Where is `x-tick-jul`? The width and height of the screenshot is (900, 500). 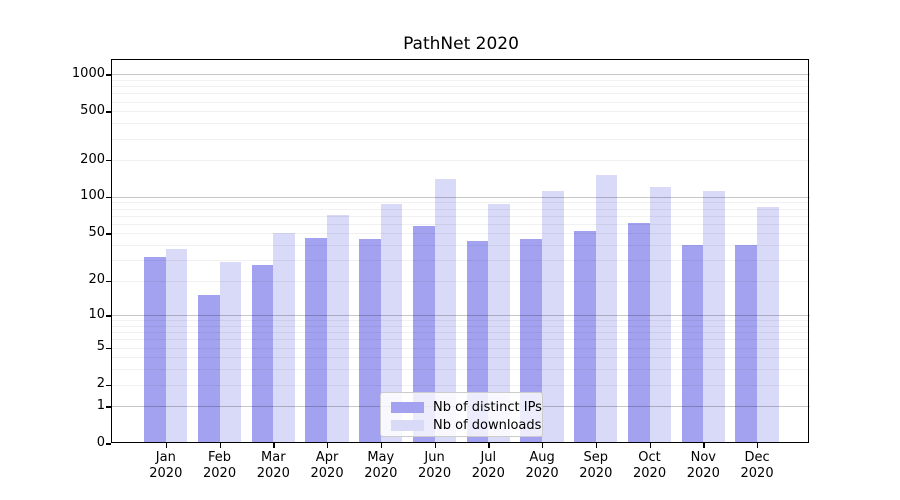
x-tick-jul is located at coordinates (489, 446).